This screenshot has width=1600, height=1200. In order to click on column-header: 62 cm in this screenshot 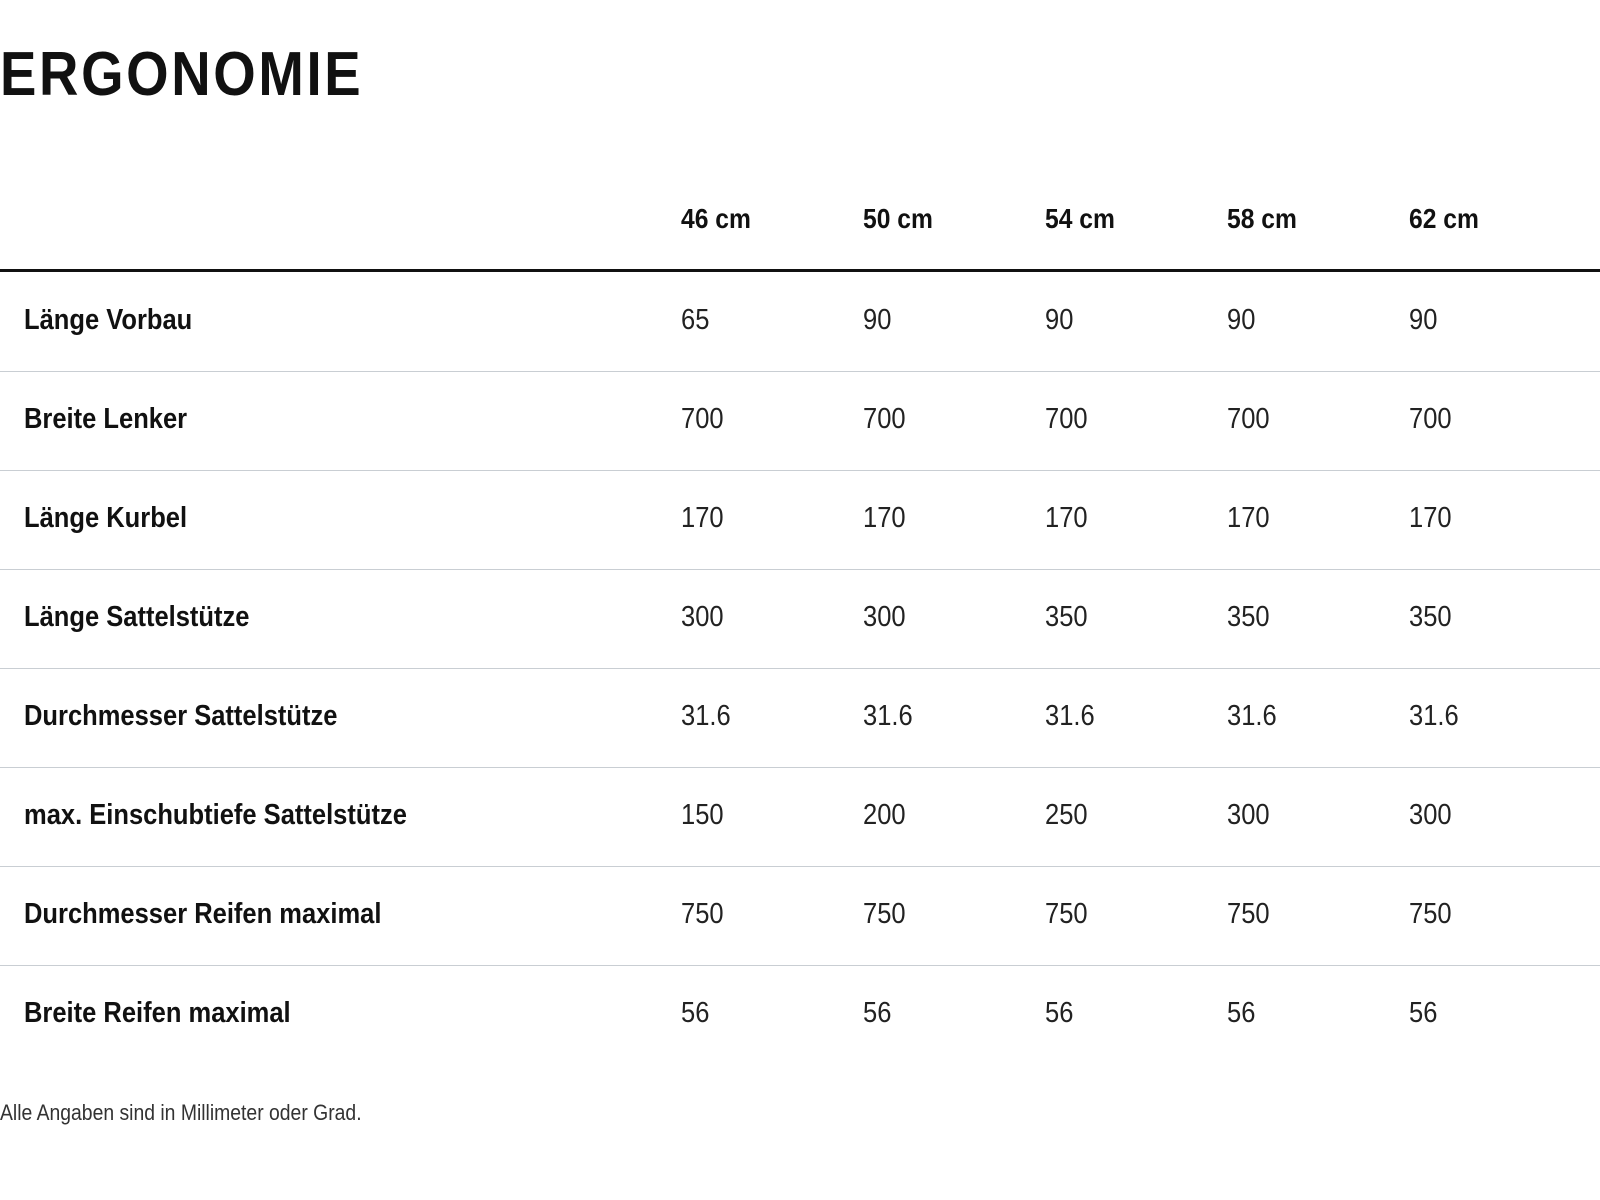, I will do `click(1444, 218)`.